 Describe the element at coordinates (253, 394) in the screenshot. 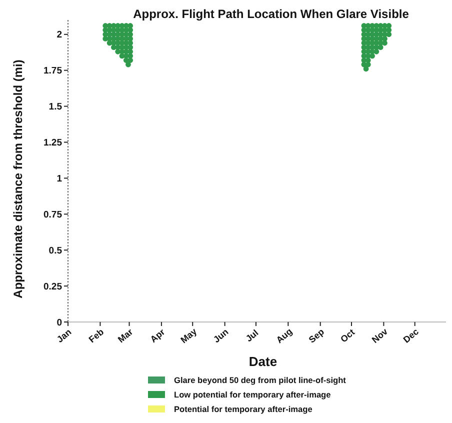

I see `legend-label: Low potential for temporary after-image` at that location.